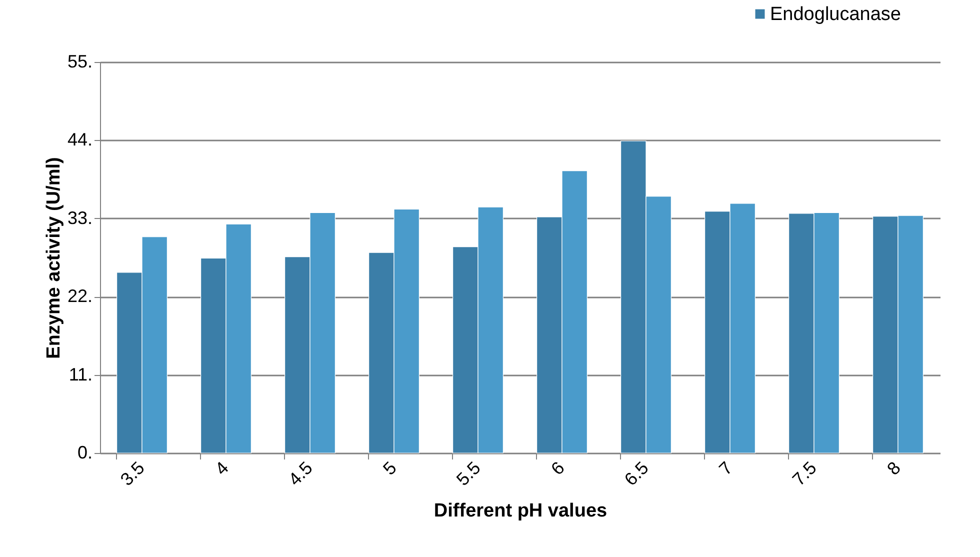  I want to click on x-tick-label: 7, so click(725, 468).